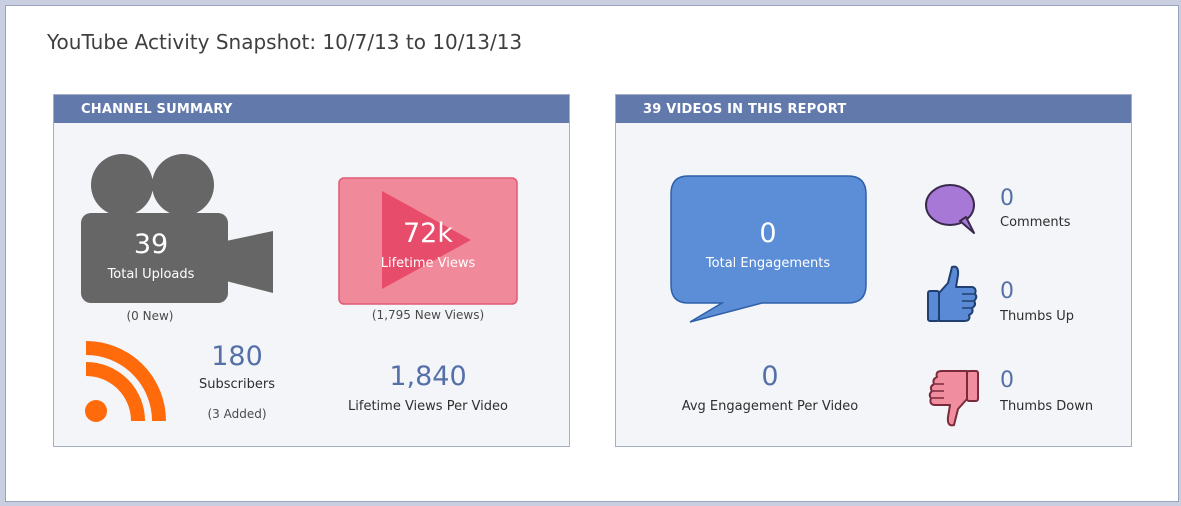 The width and height of the screenshot is (1181, 506). What do you see at coordinates (237, 414) in the screenshot?
I see `subscribers-note: (3 Added)` at bounding box center [237, 414].